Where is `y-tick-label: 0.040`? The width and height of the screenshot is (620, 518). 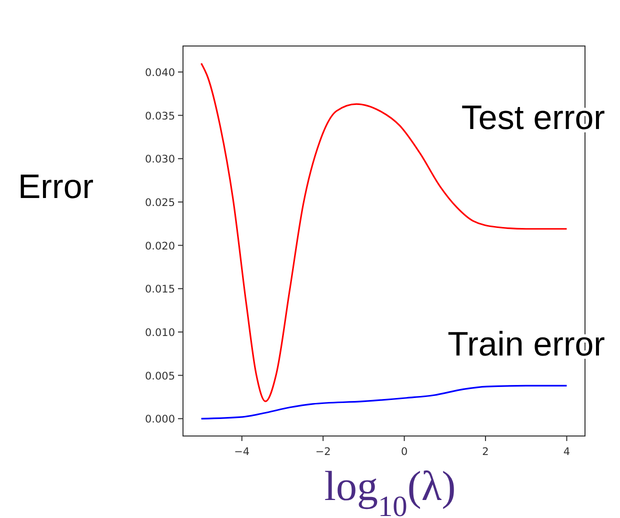
y-tick-label: 0.040 is located at coordinates (159, 73).